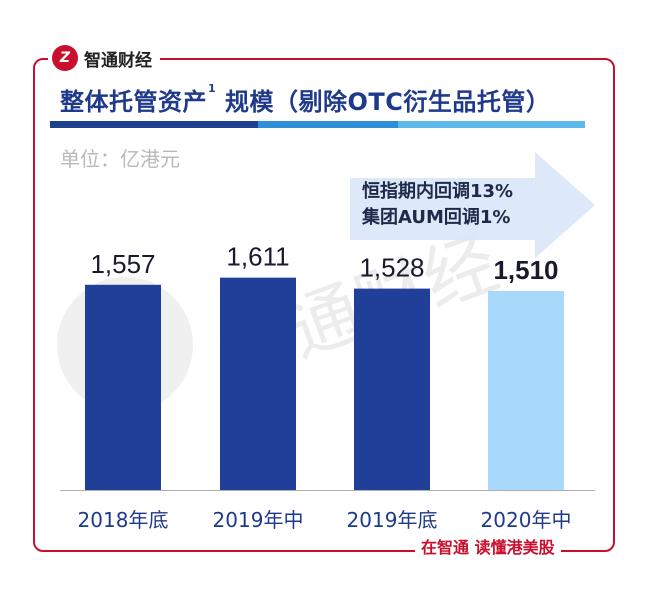  I want to click on stripe-dark, so click(154, 124).